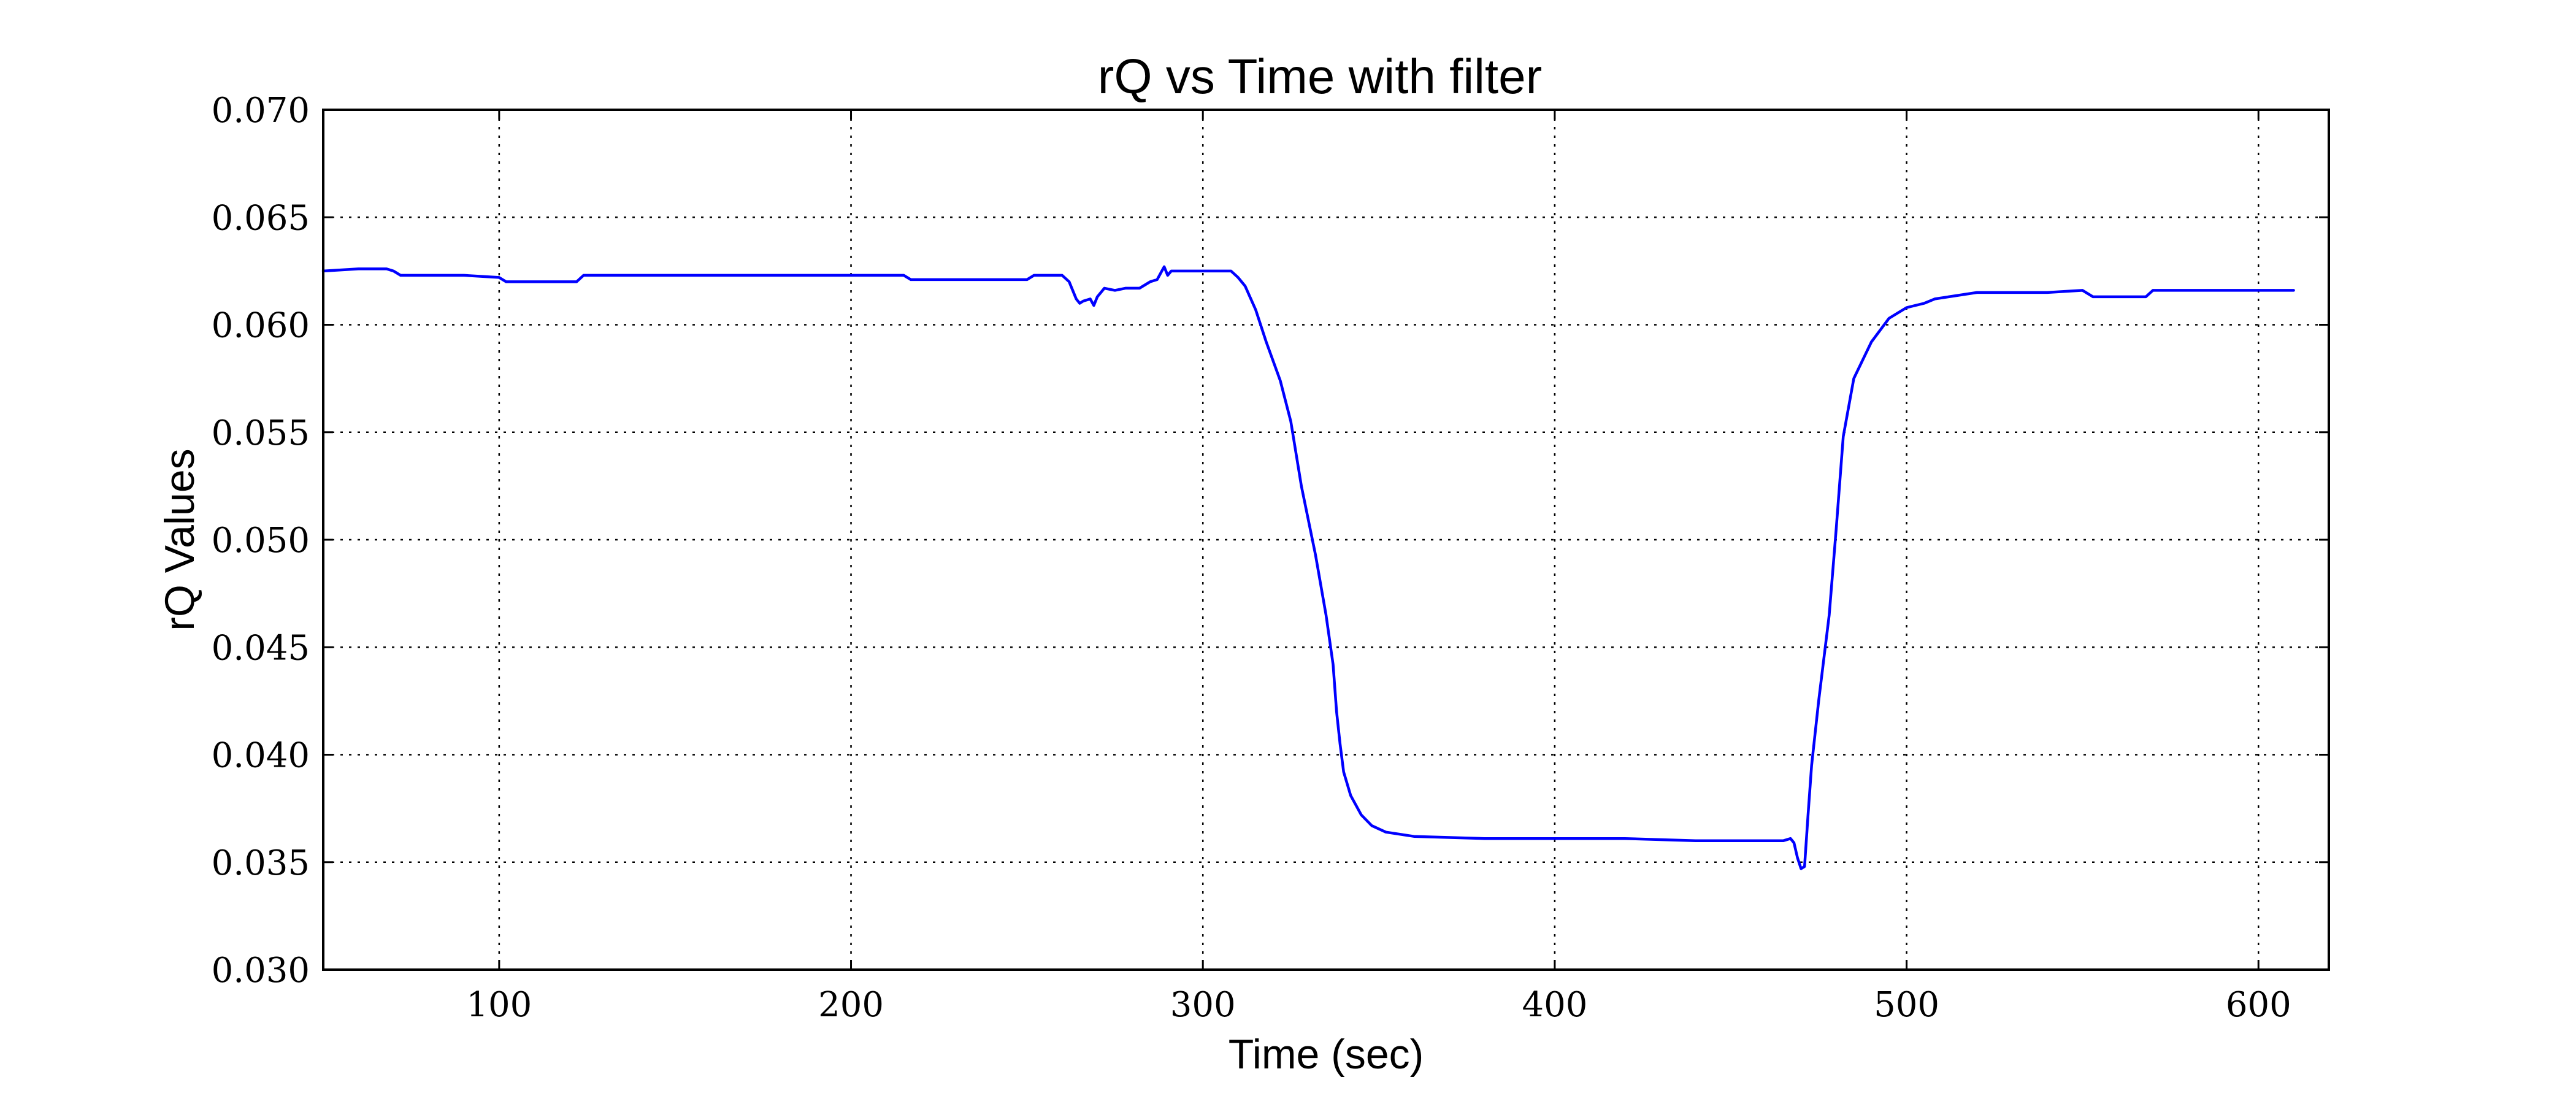 This screenshot has height=1104, width=2576. Describe the element at coordinates (1378, 1005) in the screenshot. I see `x-tick-labels: 100 200 300 400 500 600` at that location.